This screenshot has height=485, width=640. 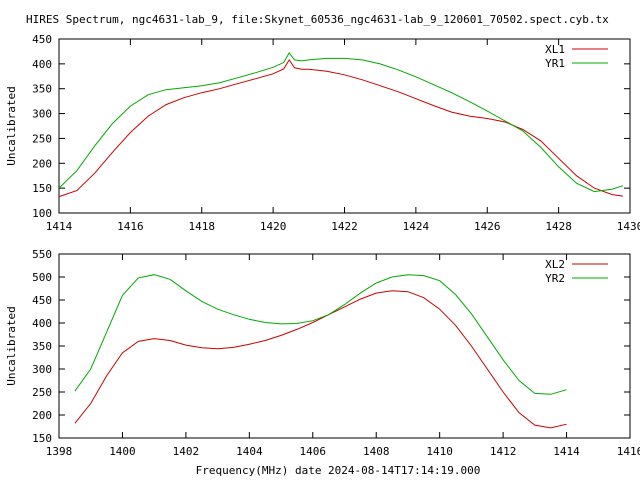 I want to click on x-tick-label: 1398, so click(x=59, y=451).